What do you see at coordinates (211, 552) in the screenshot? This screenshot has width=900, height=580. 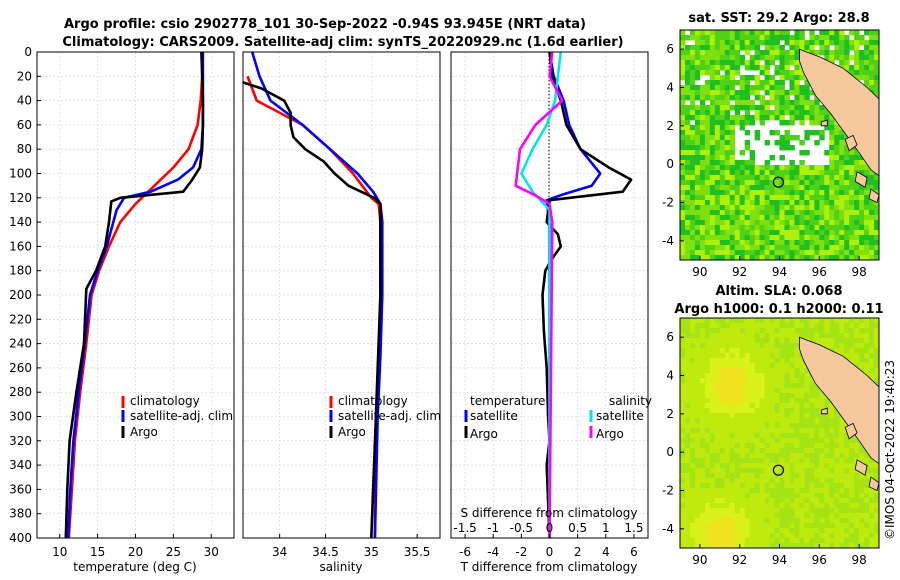 I see `x-tick-label: 30` at bounding box center [211, 552].